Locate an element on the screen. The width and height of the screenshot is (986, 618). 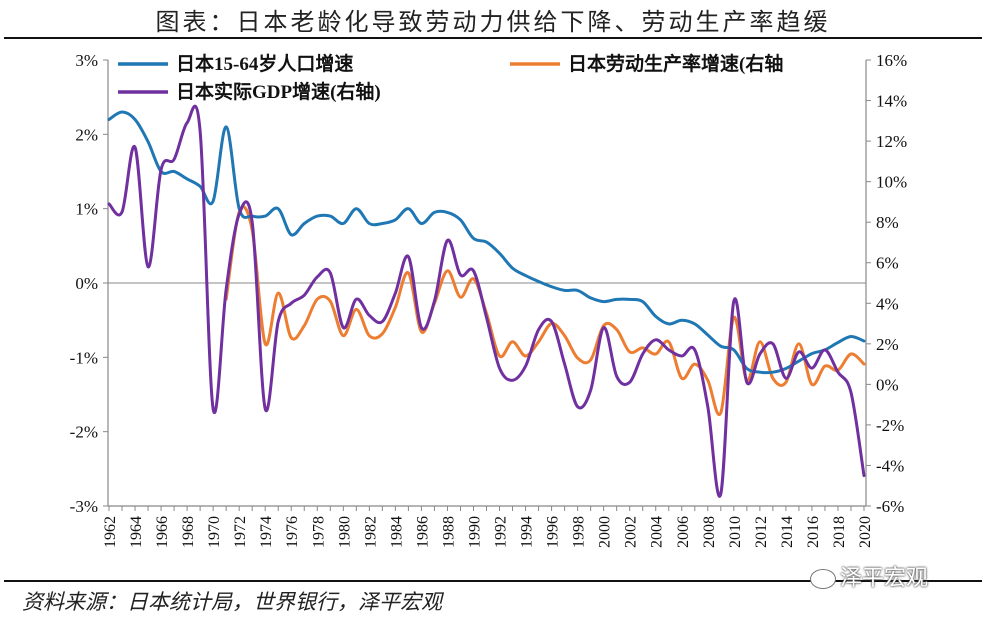
right-tick-label: 2% is located at coordinates (887, 344).